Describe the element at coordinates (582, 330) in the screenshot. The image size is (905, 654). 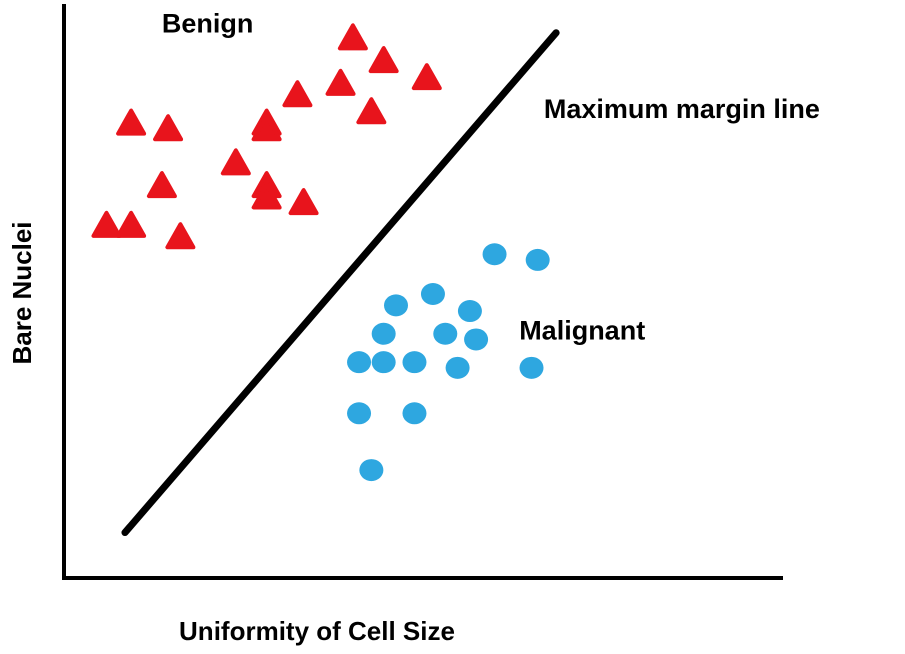
I see `malignant-label: Malignant` at that location.